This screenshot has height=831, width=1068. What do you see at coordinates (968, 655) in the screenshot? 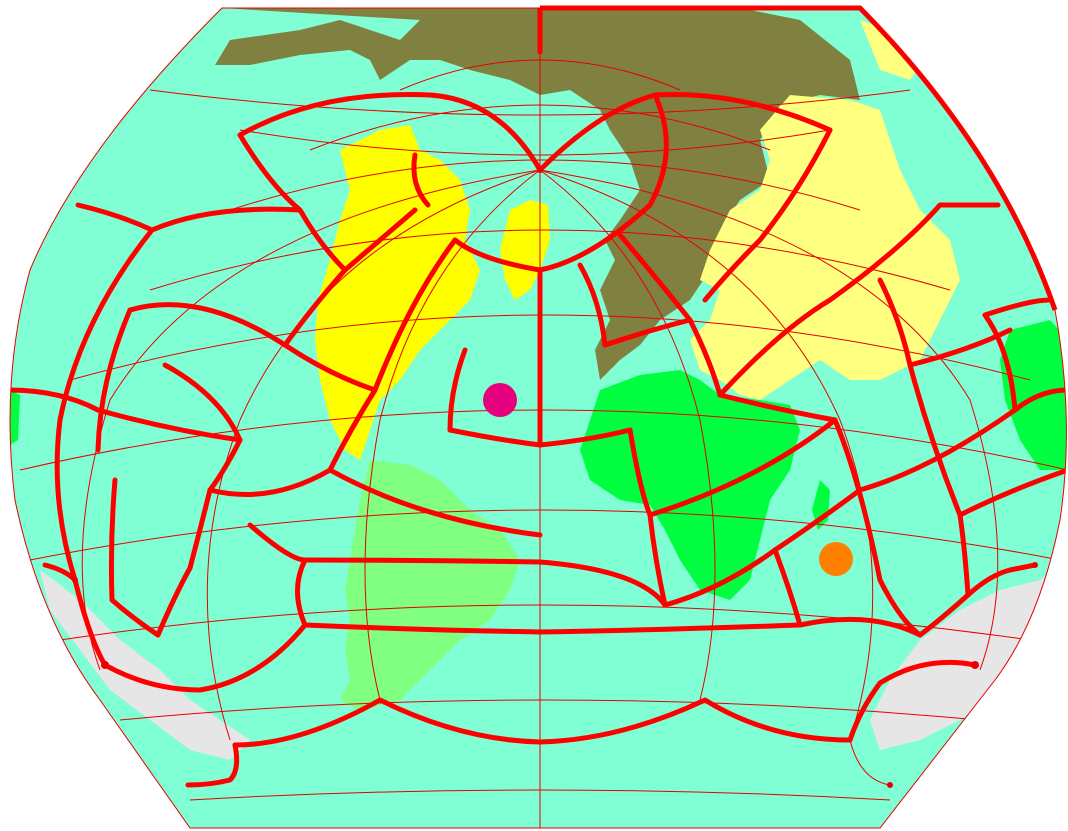
I see `antarctica-landmass-east` at bounding box center [968, 655].